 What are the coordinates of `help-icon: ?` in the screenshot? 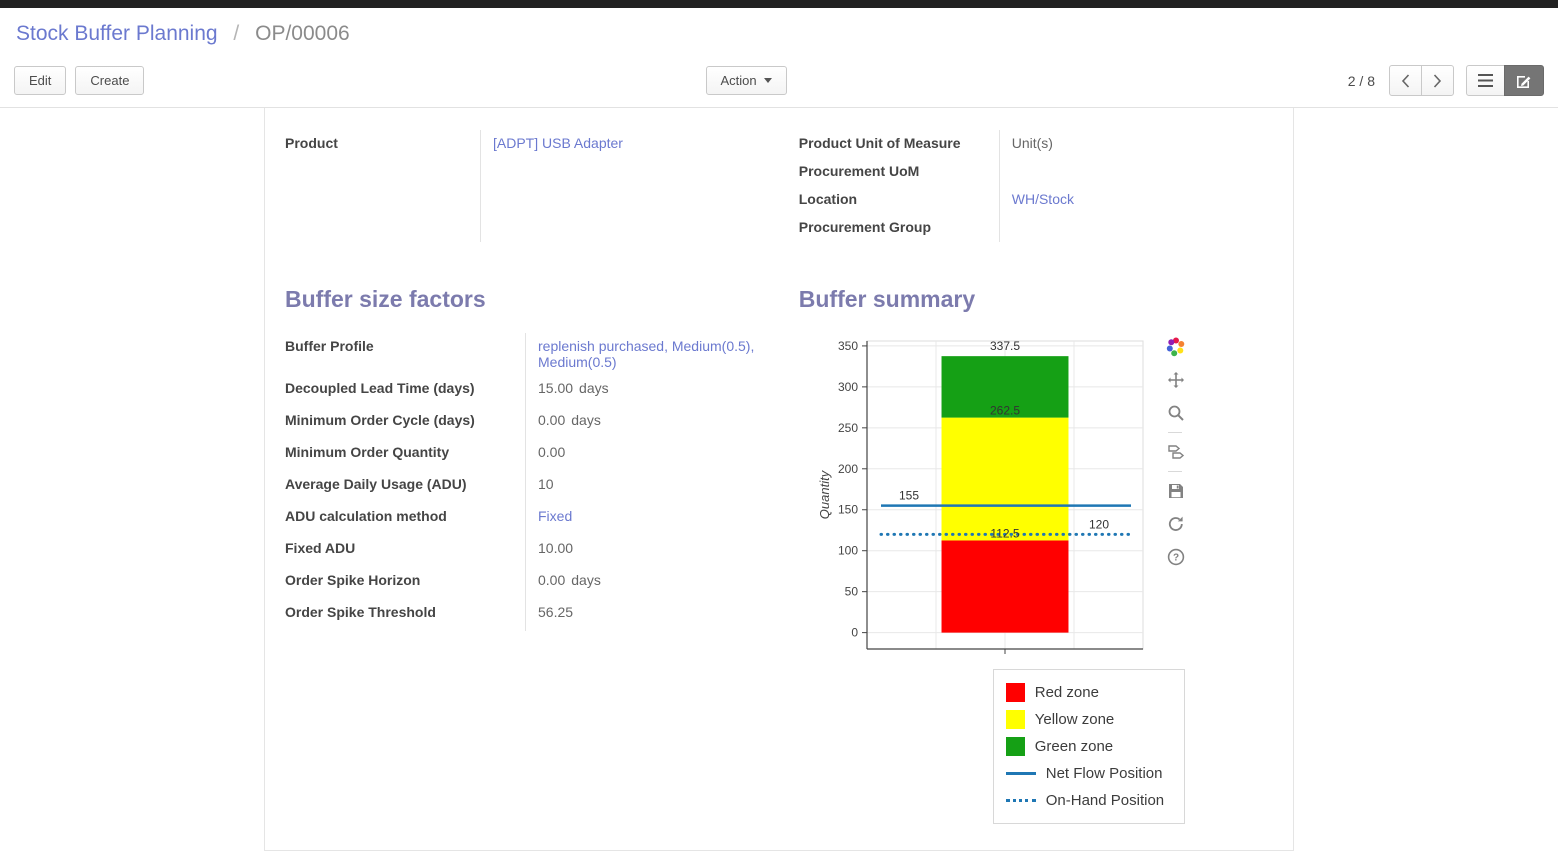 It's located at (1176, 557).